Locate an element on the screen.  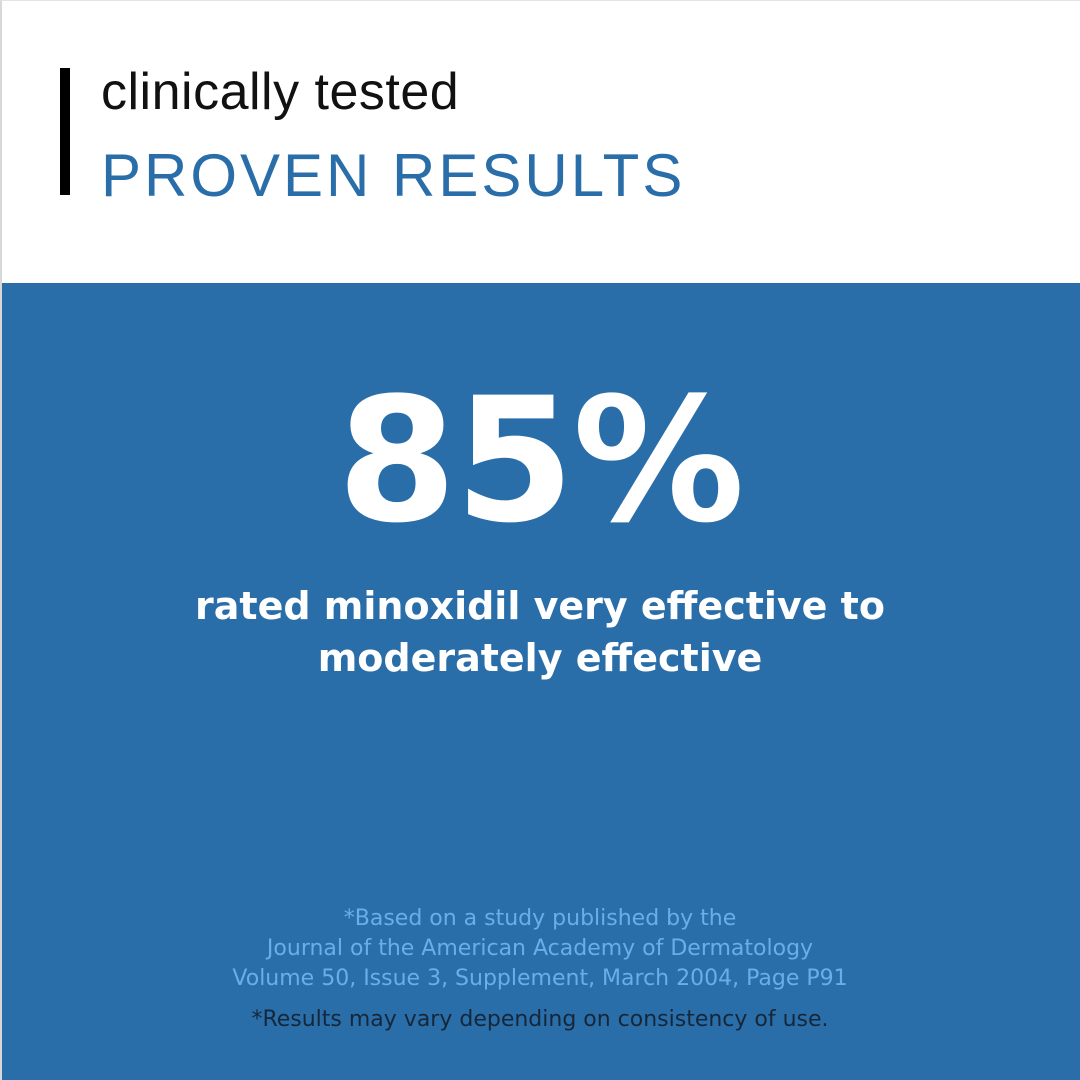
kicker-text: clinically tested is located at coordinates (280, 92).